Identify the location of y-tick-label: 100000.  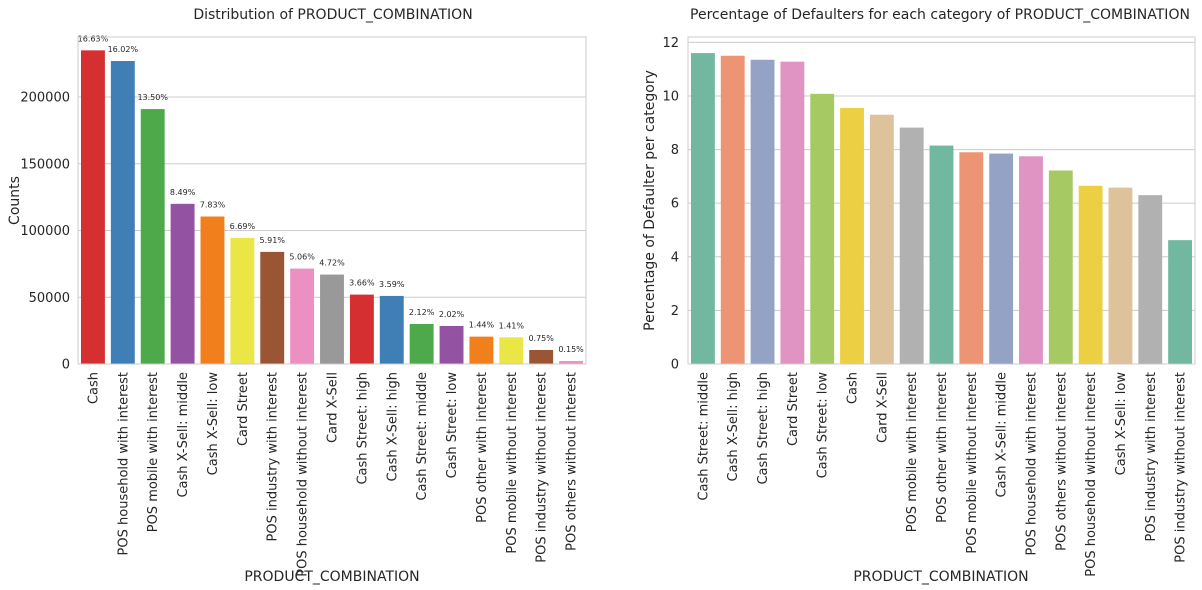
(45, 231).